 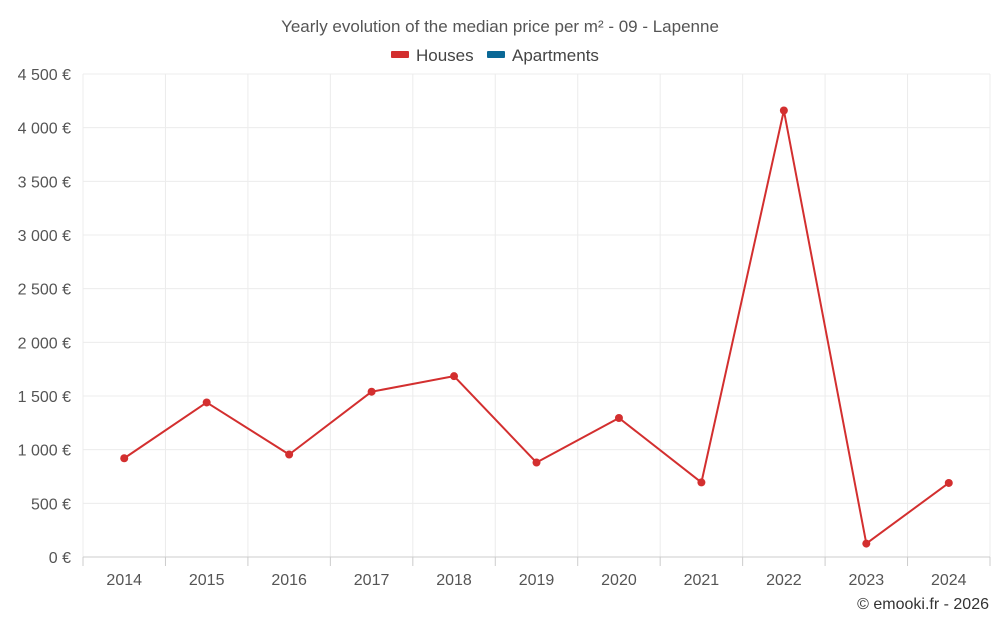 What do you see at coordinates (44, 129) in the screenshot?
I see `y-tick-label: 4 000 €` at bounding box center [44, 129].